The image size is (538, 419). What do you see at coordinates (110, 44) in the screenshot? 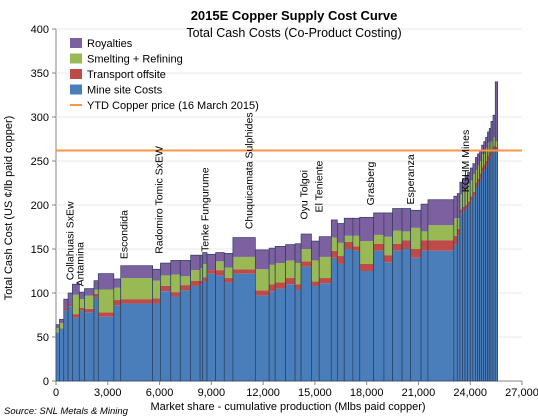
I see `legend-label: Royalties` at bounding box center [110, 44].